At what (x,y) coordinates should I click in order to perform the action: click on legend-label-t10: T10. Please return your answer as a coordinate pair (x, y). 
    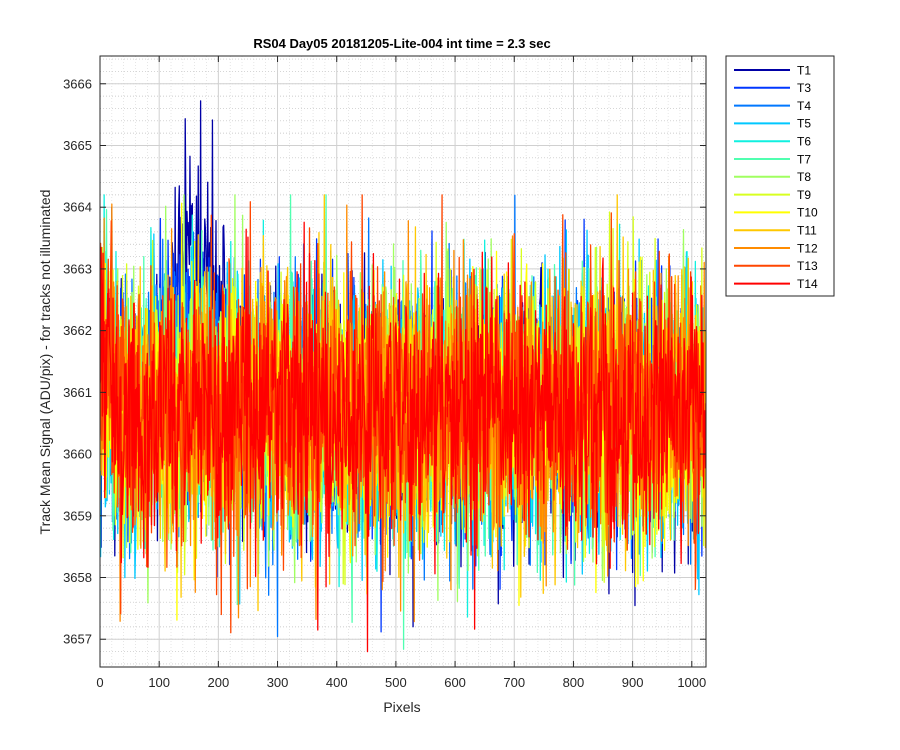
    Looking at the image, I should click on (807, 213).